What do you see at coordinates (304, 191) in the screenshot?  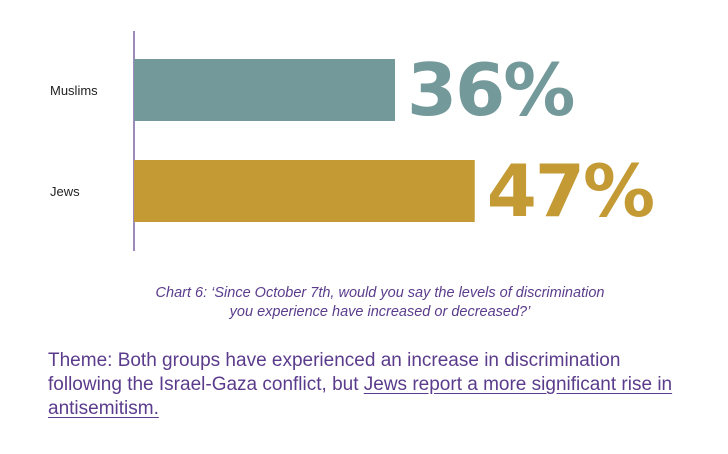 I see `bar-jews` at bounding box center [304, 191].